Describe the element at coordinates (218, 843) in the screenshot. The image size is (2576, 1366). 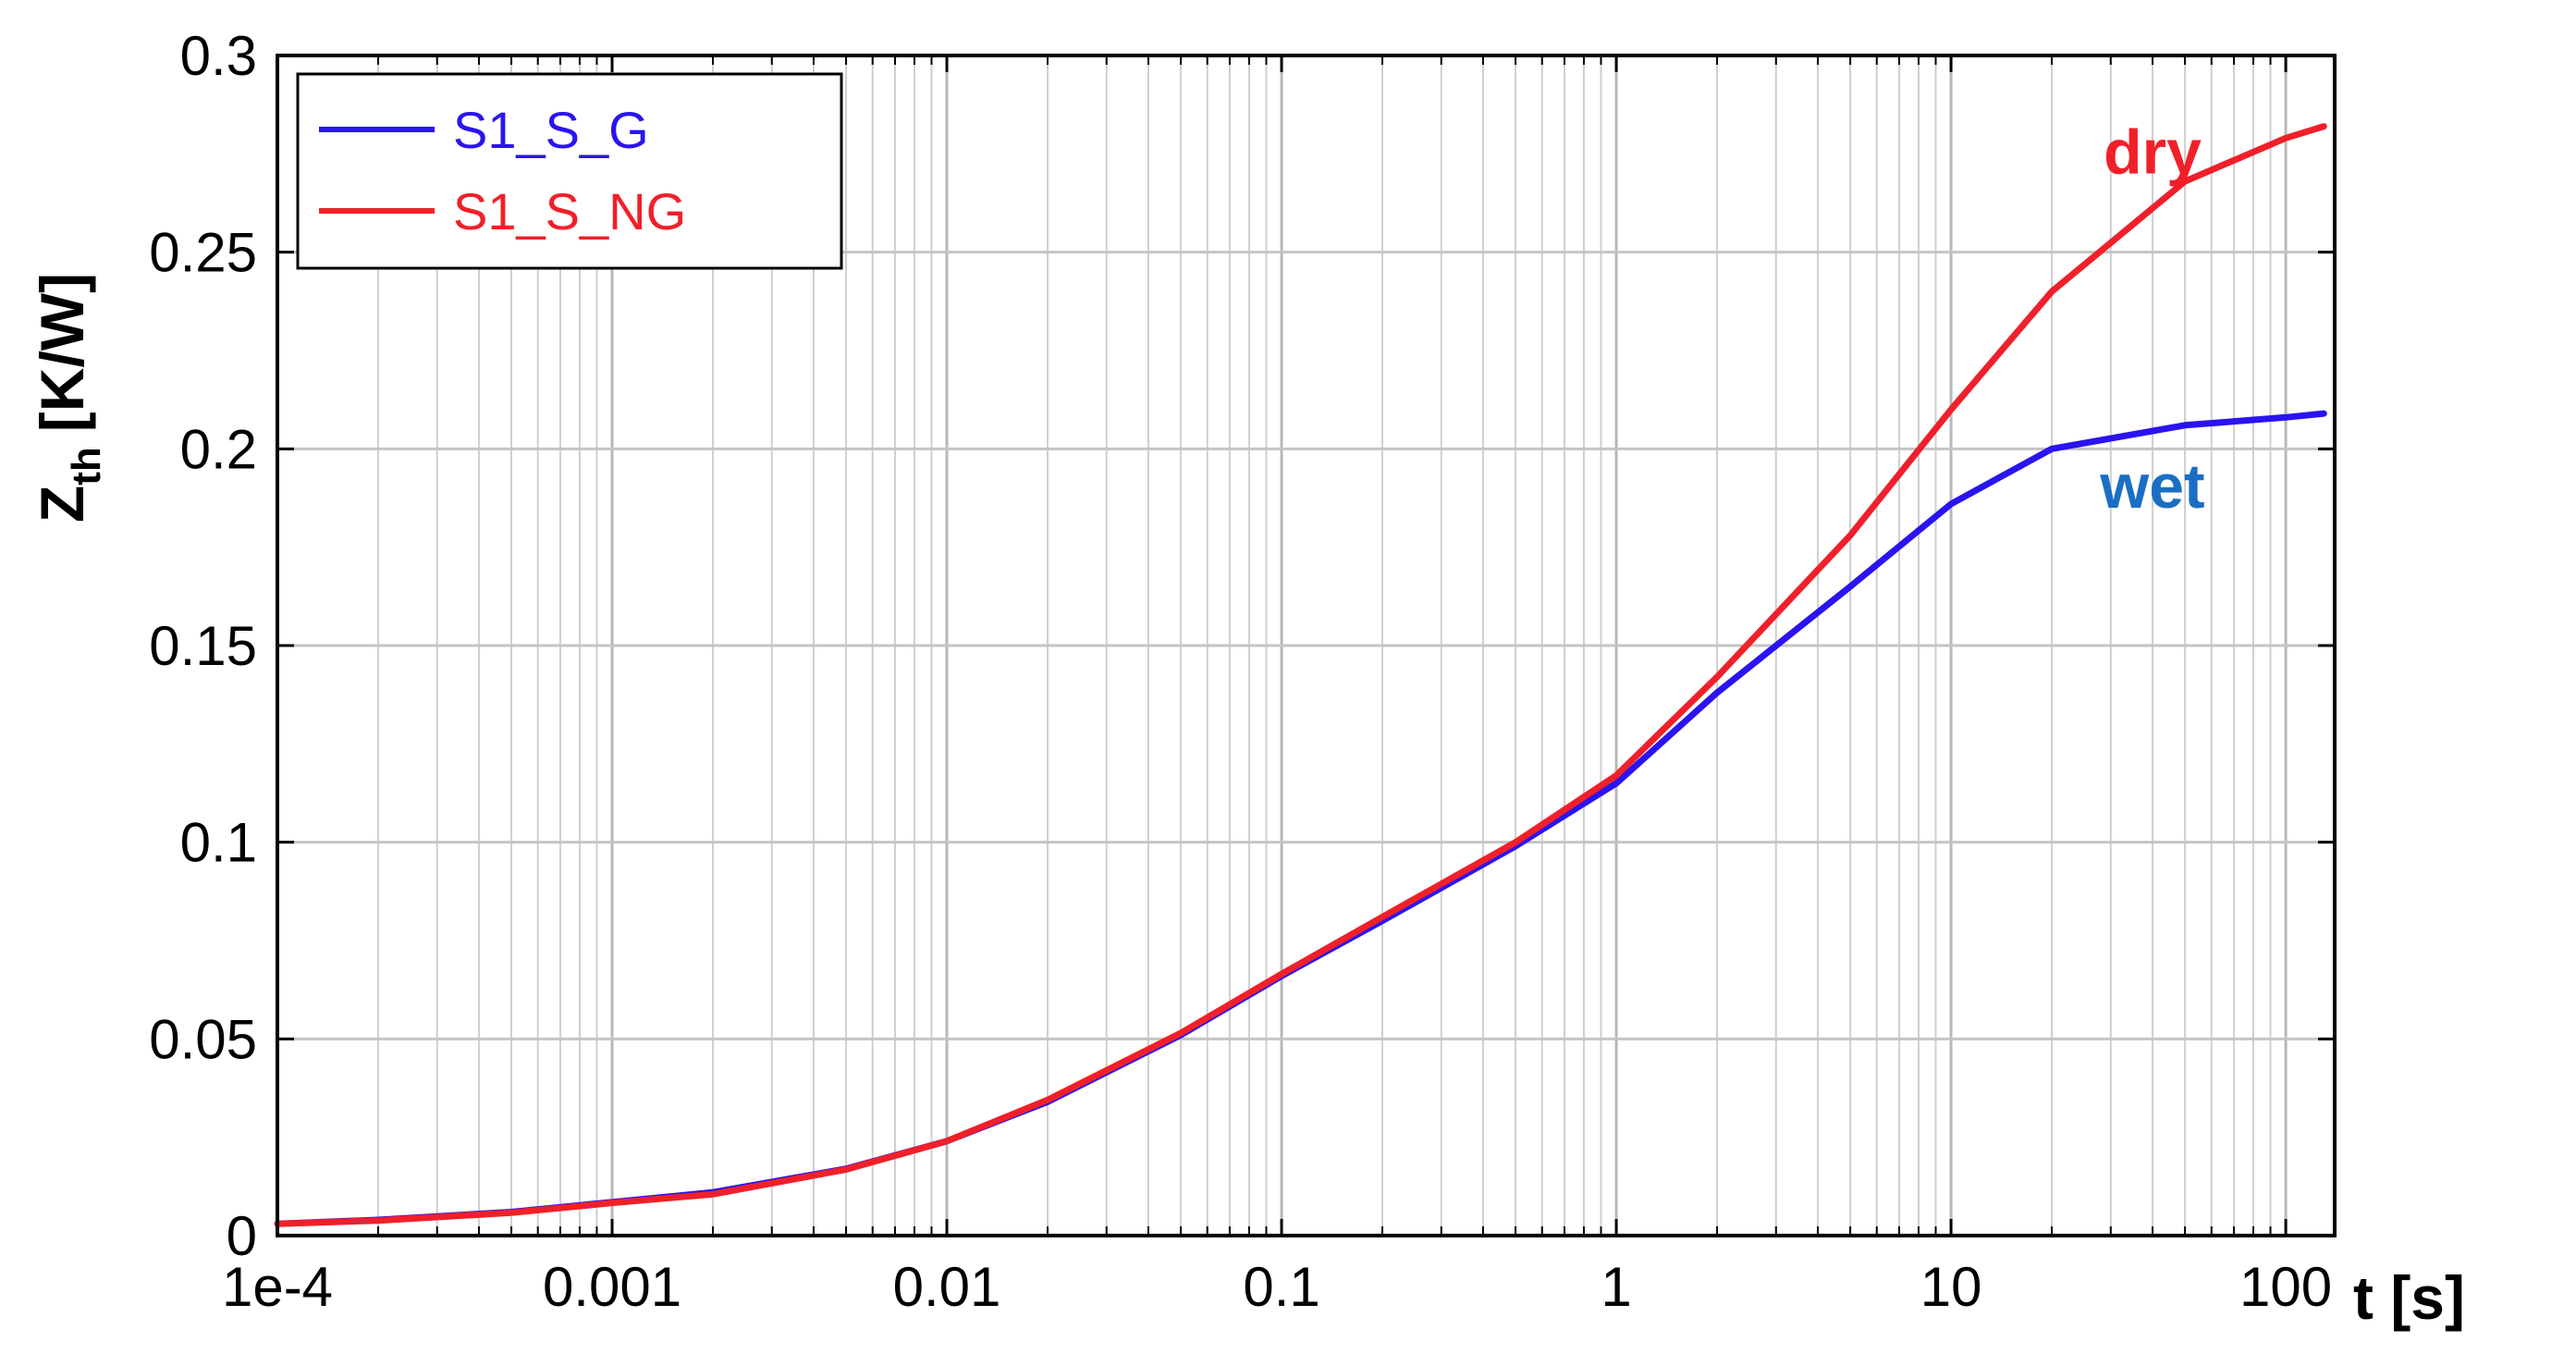
I see `y-tick-label: 0.1` at that location.